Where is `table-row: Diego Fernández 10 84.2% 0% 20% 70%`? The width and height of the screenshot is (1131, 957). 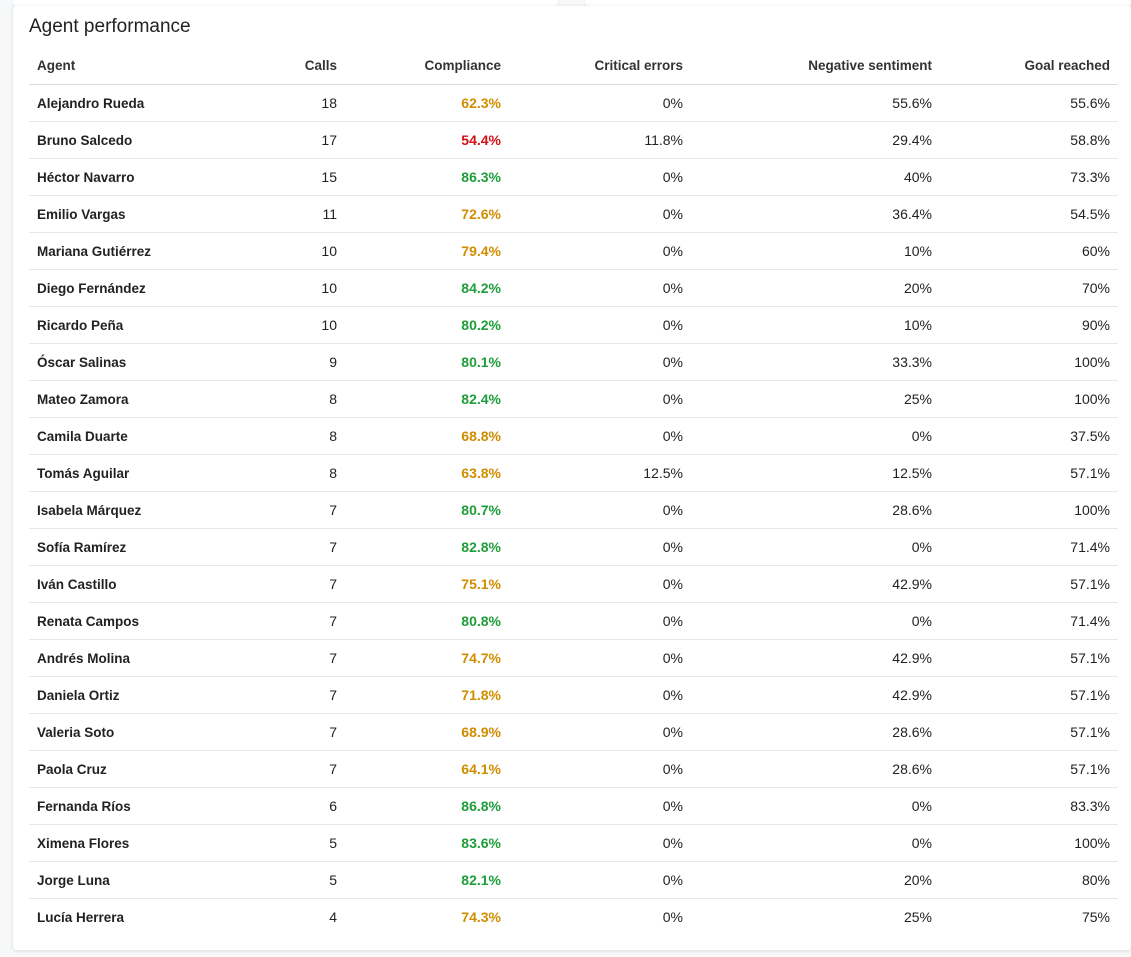
table-row: Diego Fernández 10 84.2% 0% 20% 70% is located at coordinates (573, 288).